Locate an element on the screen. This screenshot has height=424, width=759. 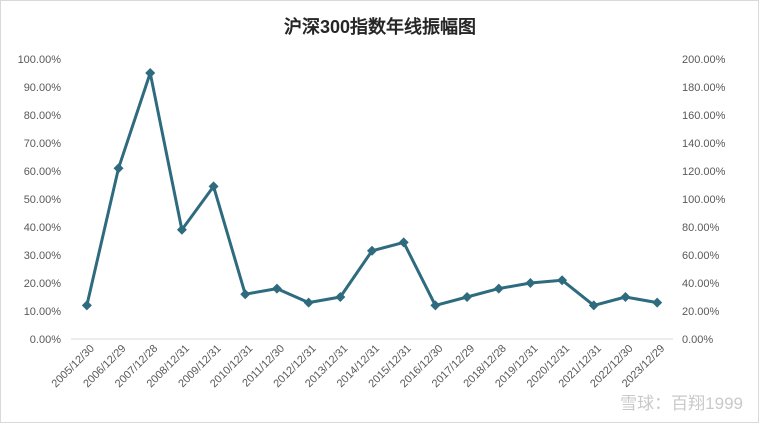
right-y-tick-label: 160.00% is located at coordinates (704, 116).